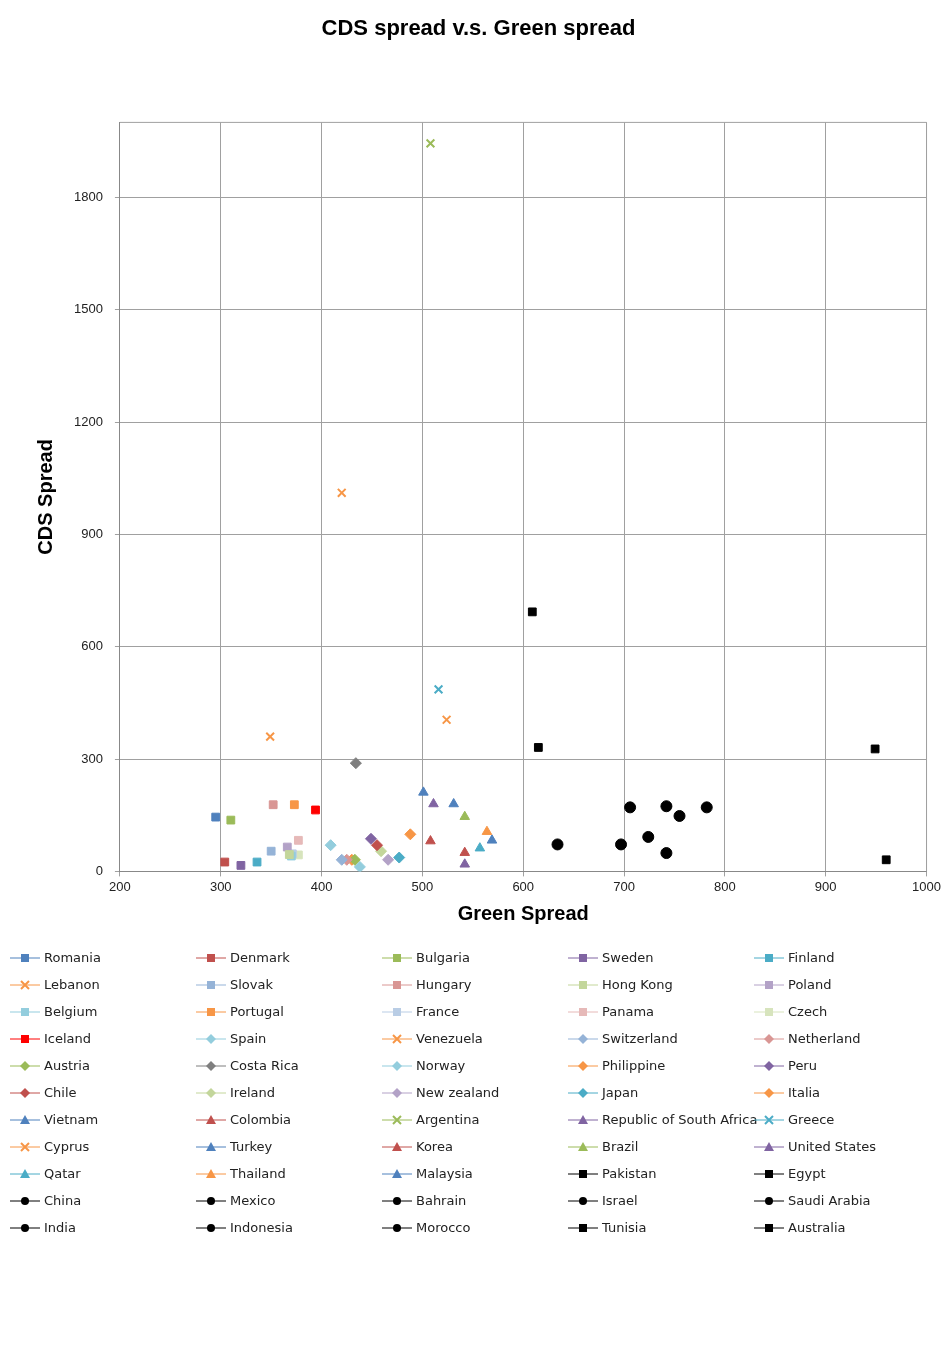  Describe the element at coordinates (926, 886) in the screenshot. I see `x-tick-label: 1000` at that location.